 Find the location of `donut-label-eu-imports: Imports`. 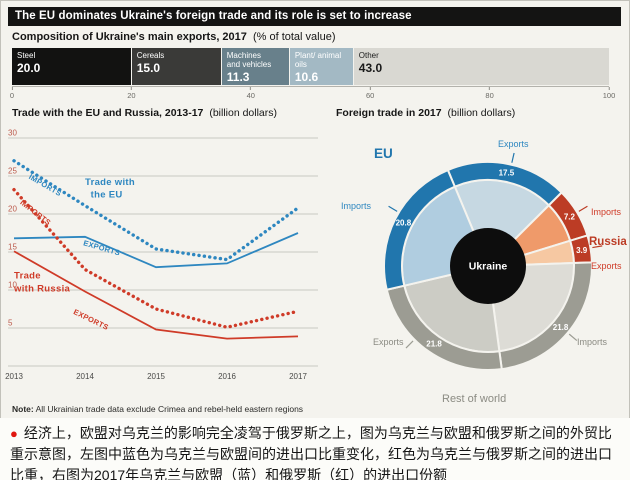

donut-label-eu-imports: Imports is located at coordinates (356, 206).